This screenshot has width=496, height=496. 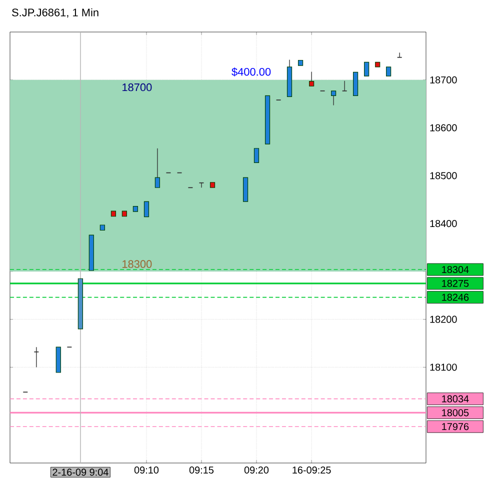 I want to click on y-tick-label: 18400, so click(x=443, y=224).